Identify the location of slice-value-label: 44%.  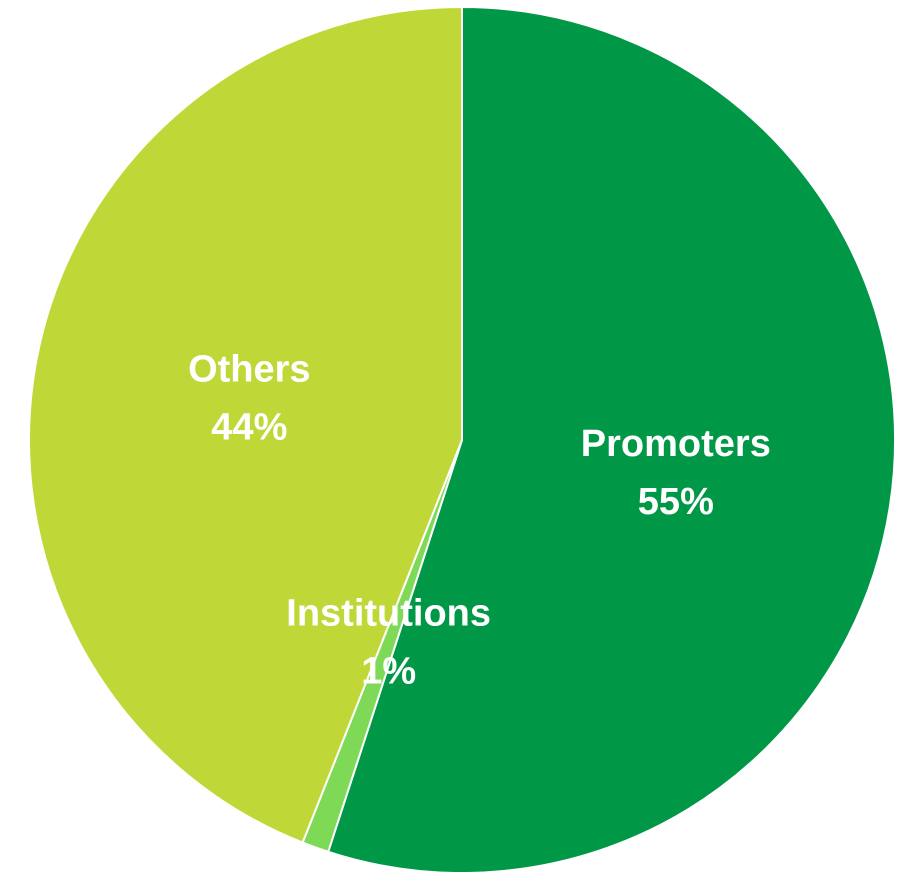
(249, 427).